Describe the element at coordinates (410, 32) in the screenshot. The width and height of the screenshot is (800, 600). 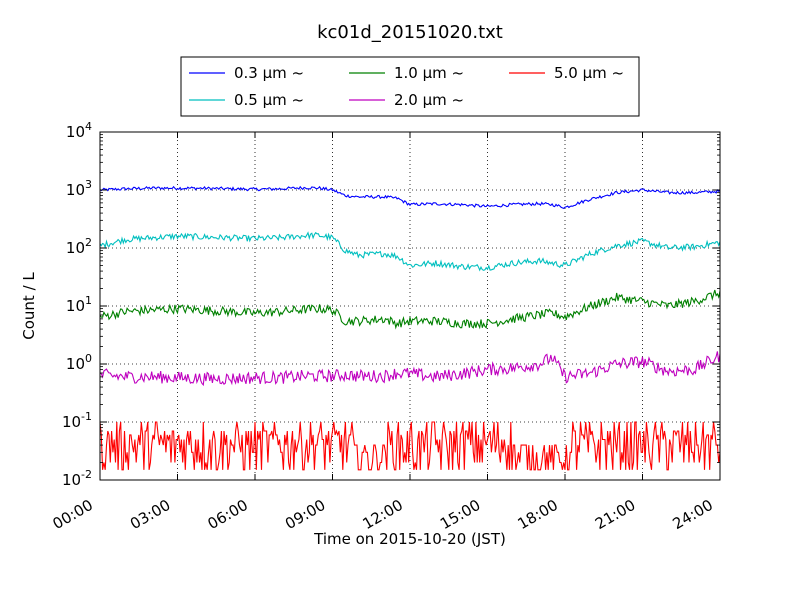
I see `chart-title: kc01d_20151020.txt` at that location.